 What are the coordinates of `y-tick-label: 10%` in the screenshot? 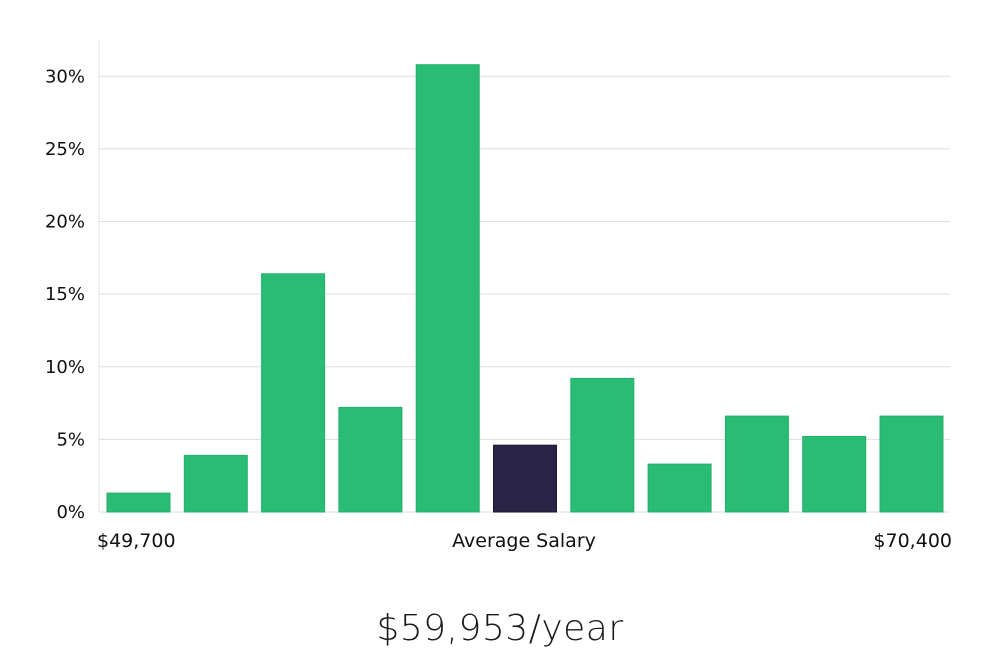 It's located at (65, 367).